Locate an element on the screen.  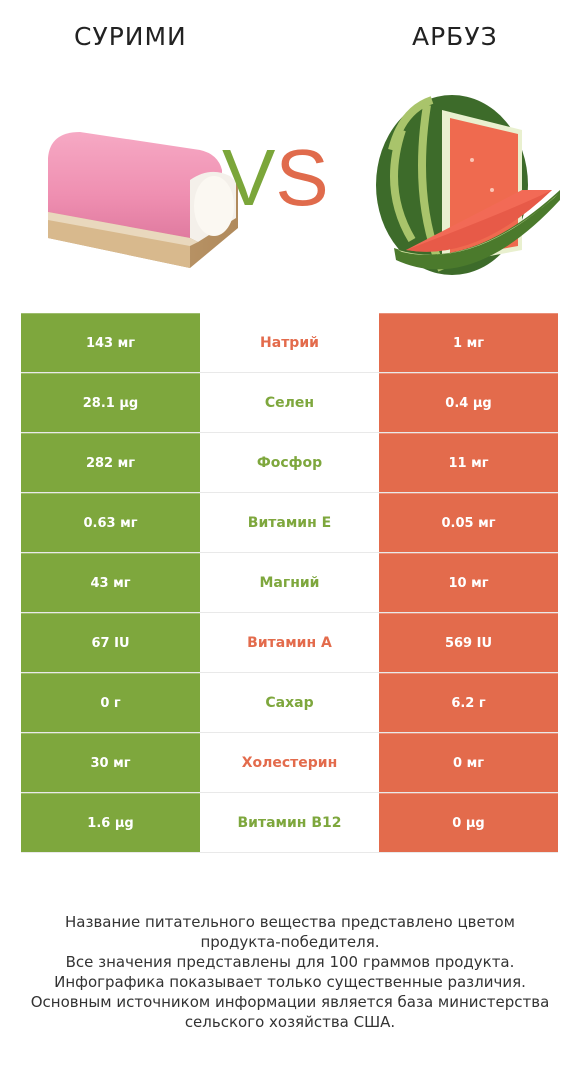
nutrient-name: Сахар is located at coordinates (289, 702).